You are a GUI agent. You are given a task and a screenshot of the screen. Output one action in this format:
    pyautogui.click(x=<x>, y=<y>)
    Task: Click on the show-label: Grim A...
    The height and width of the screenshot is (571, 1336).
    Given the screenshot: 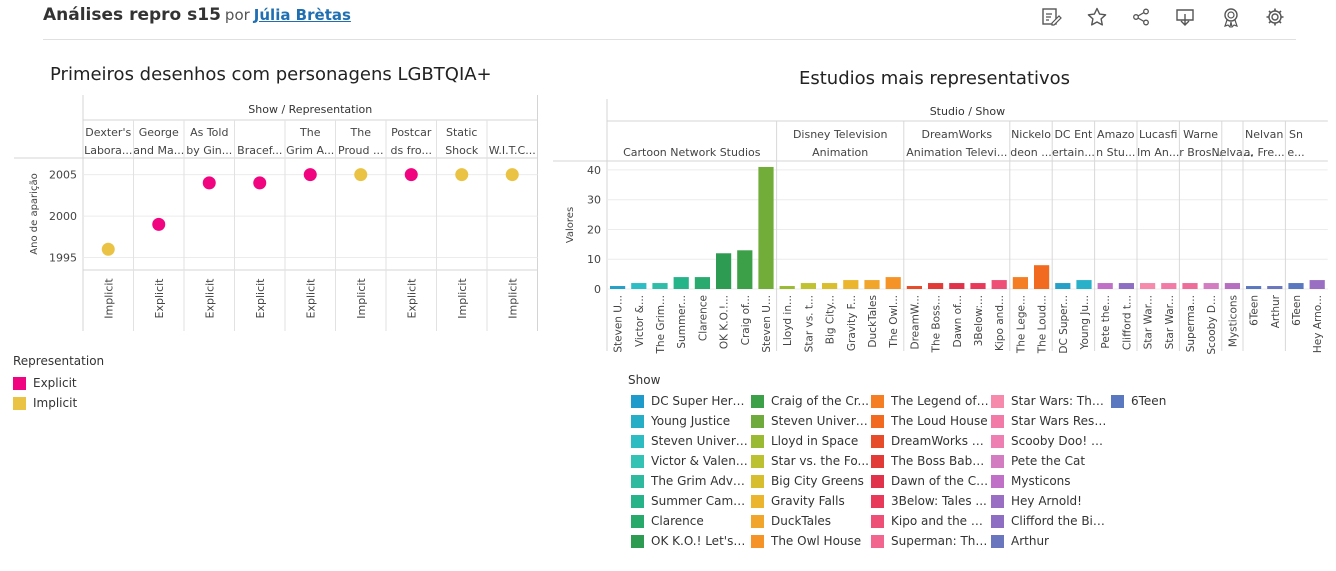 What is the action you would take?
    pyautogui.click(x=310, y=150)
    